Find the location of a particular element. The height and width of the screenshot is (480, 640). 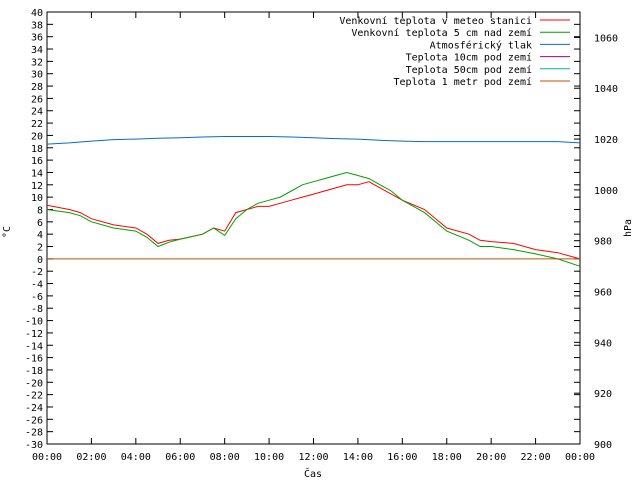

y-tick-label: -14 is located at coordinates (34, 346).